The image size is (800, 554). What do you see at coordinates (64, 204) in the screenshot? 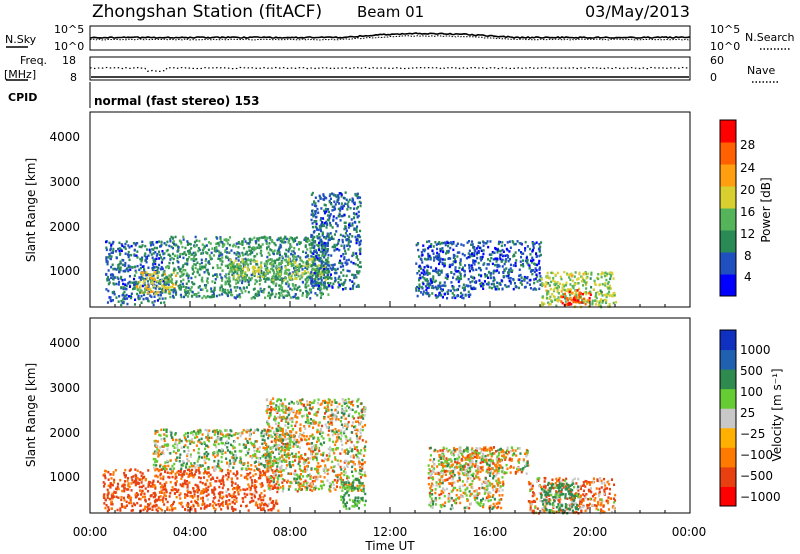
I see `power-y-ticks: 4000 3000 2000 1000` at bounding box center [64, 204].